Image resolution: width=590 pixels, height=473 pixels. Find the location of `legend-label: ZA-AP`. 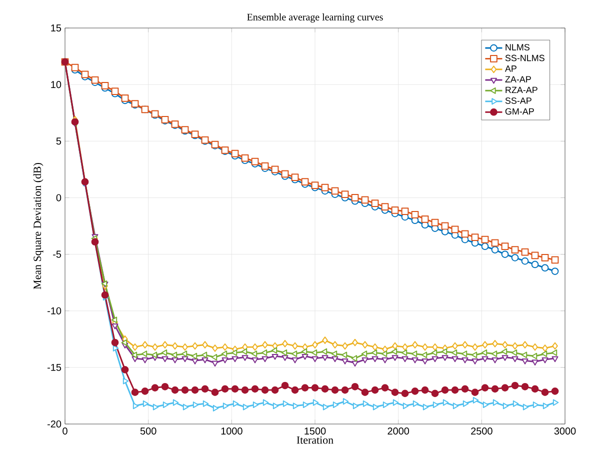

legend-label: ZA-AP is located at coordinates (518, 79).